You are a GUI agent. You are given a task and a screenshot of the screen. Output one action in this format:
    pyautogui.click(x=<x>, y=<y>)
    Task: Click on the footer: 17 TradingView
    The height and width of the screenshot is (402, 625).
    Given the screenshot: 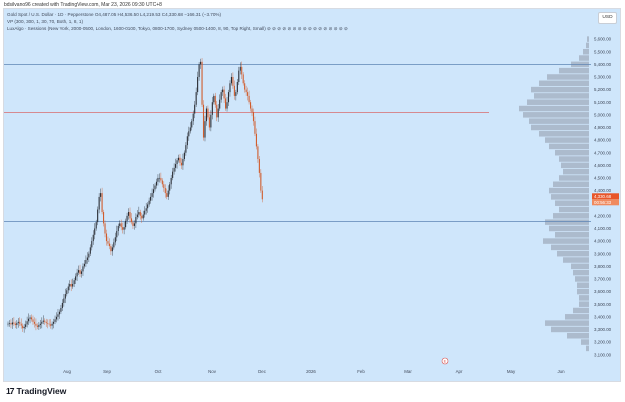 What is the action you would take?
    pyautogui.click(x=312, y=392)
    